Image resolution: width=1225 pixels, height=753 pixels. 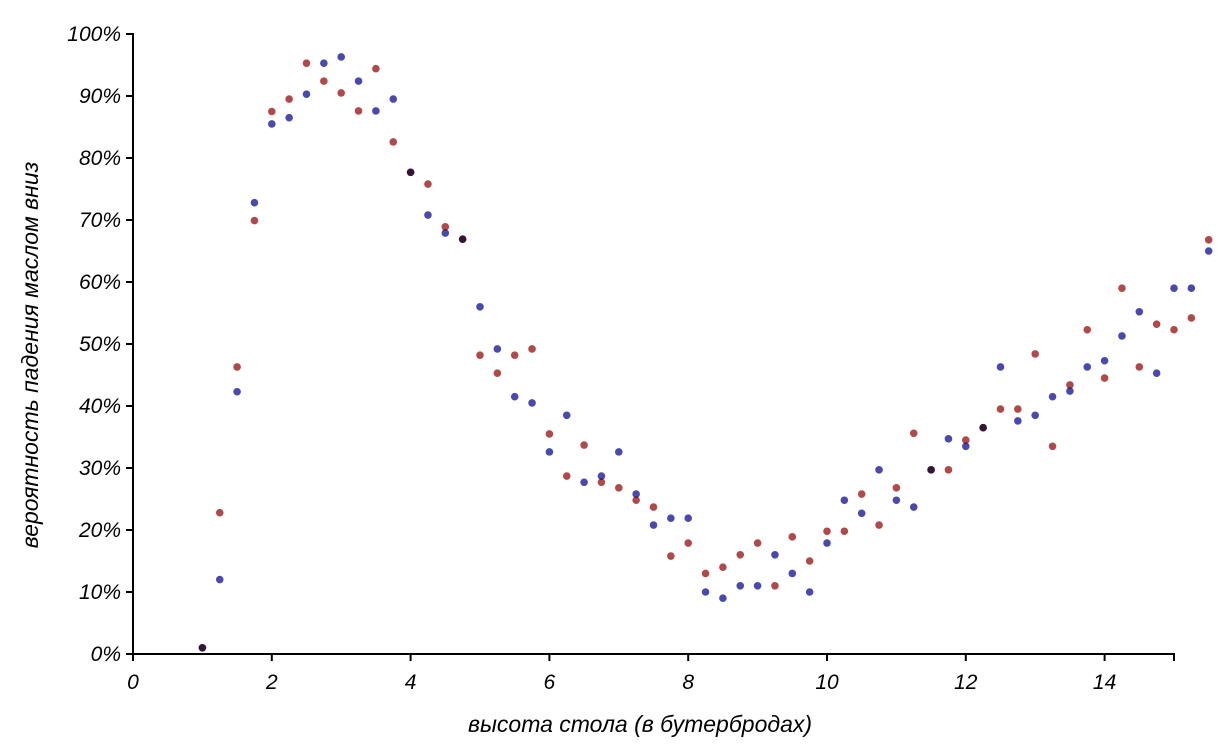 What do you see at coordinates (100, 344) in the screenshot?
I see `y-axis: 0% 10% 20% 30% 40% 50% 60% 70% 80% 90% 100%` at bounding box center [100, 344].